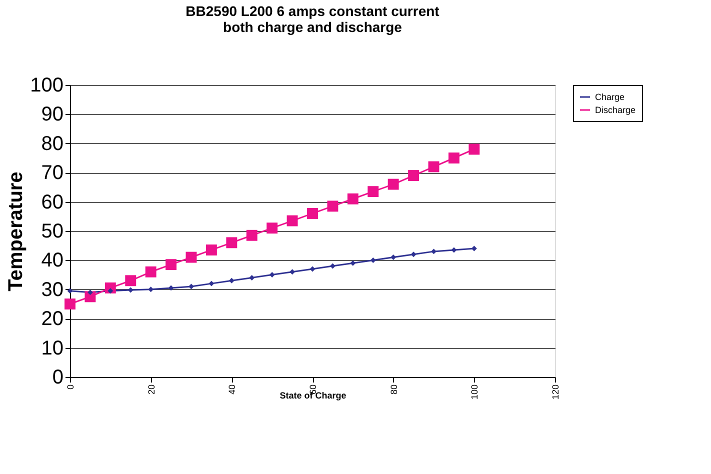 This screenshot has height=474, width=711. Describe the element at coordinates (52, 173) in the screenshot. I see `y-tick-label: 70` at that location.